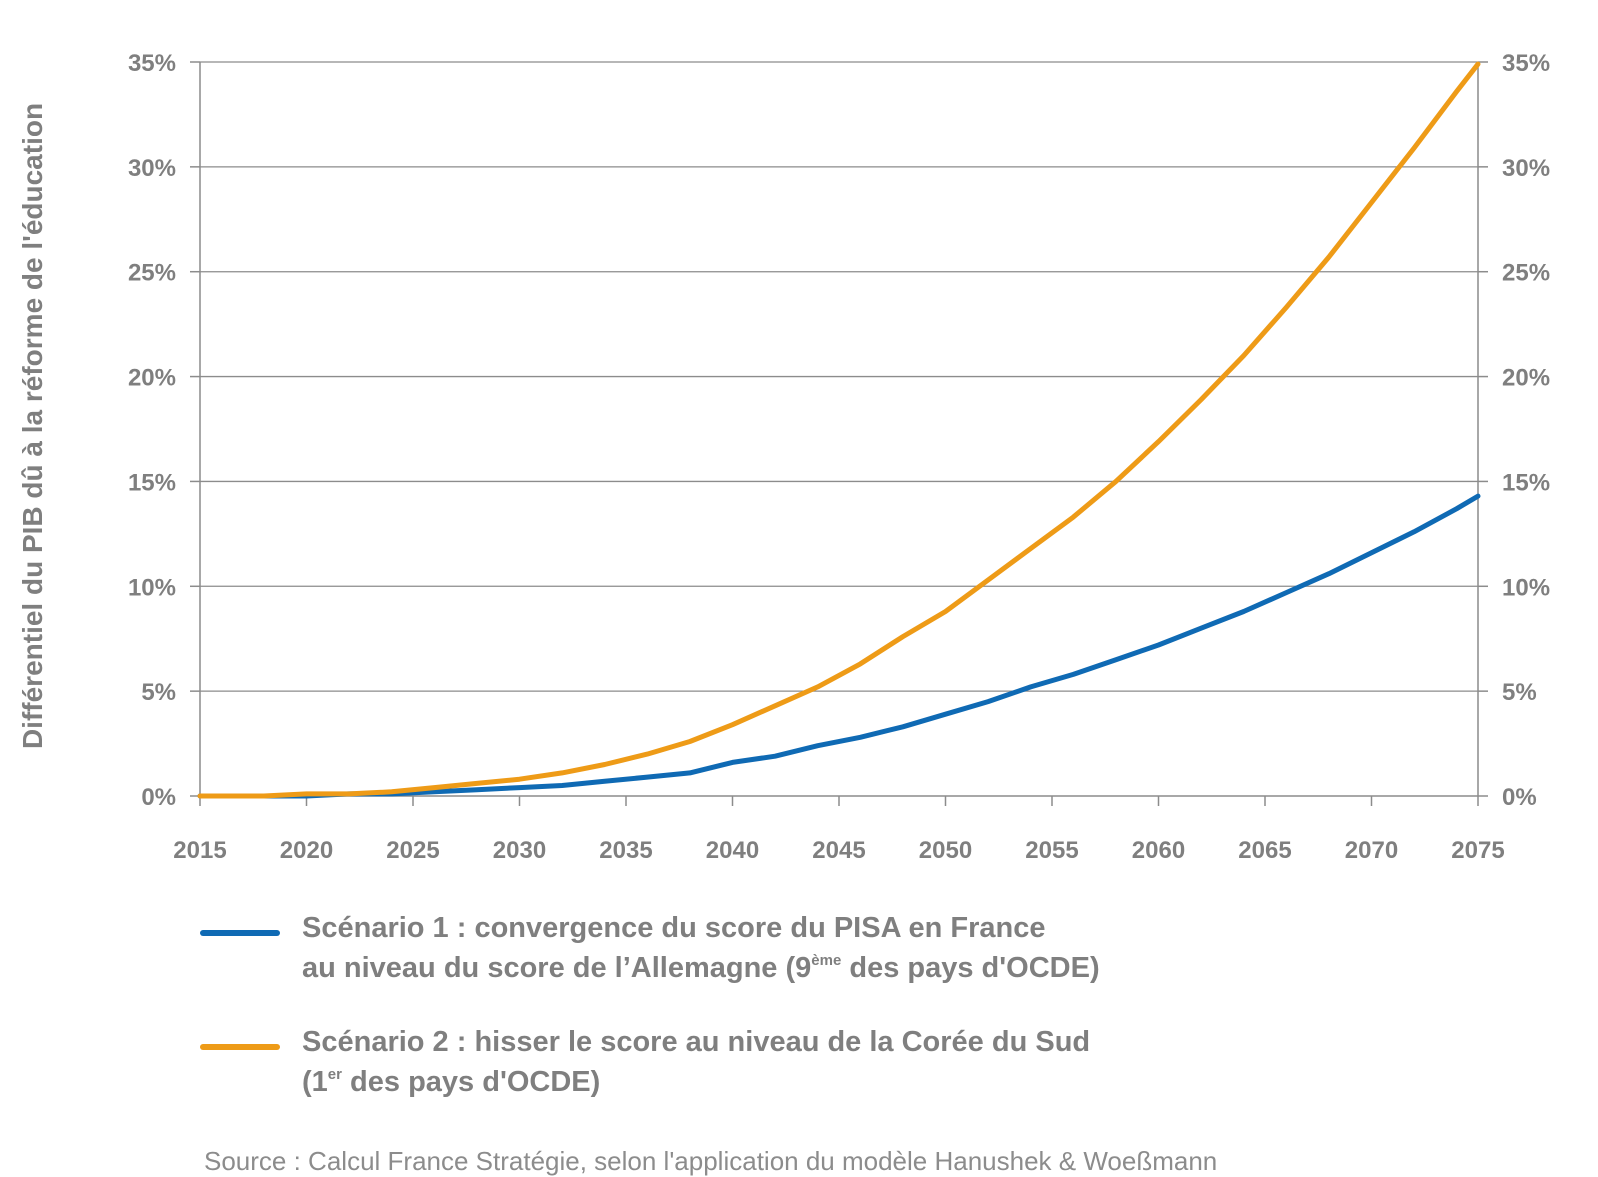  Describe the element at coordinates (945, 850) in the screenshot. I see `x-tick-label: 2050` at that location.